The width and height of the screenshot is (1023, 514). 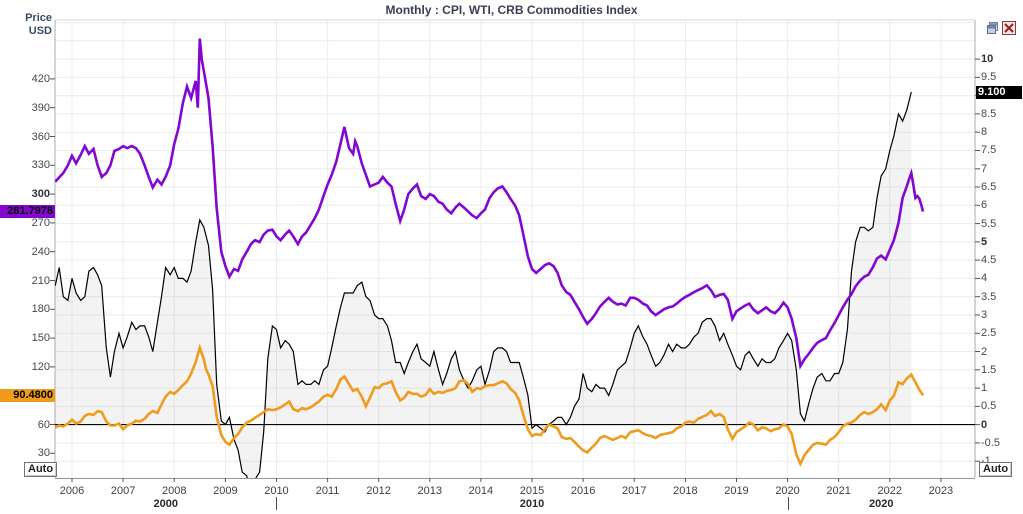 I want to click on right-axis-auto-button: Auto, so click(x=996, y=469).